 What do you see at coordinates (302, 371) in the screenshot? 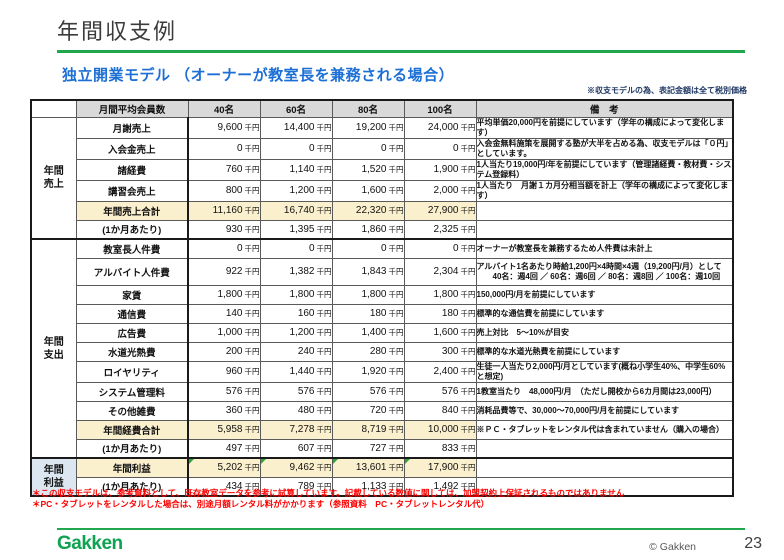
I see `value-number: 1,440` at bounding box center [302, 371].